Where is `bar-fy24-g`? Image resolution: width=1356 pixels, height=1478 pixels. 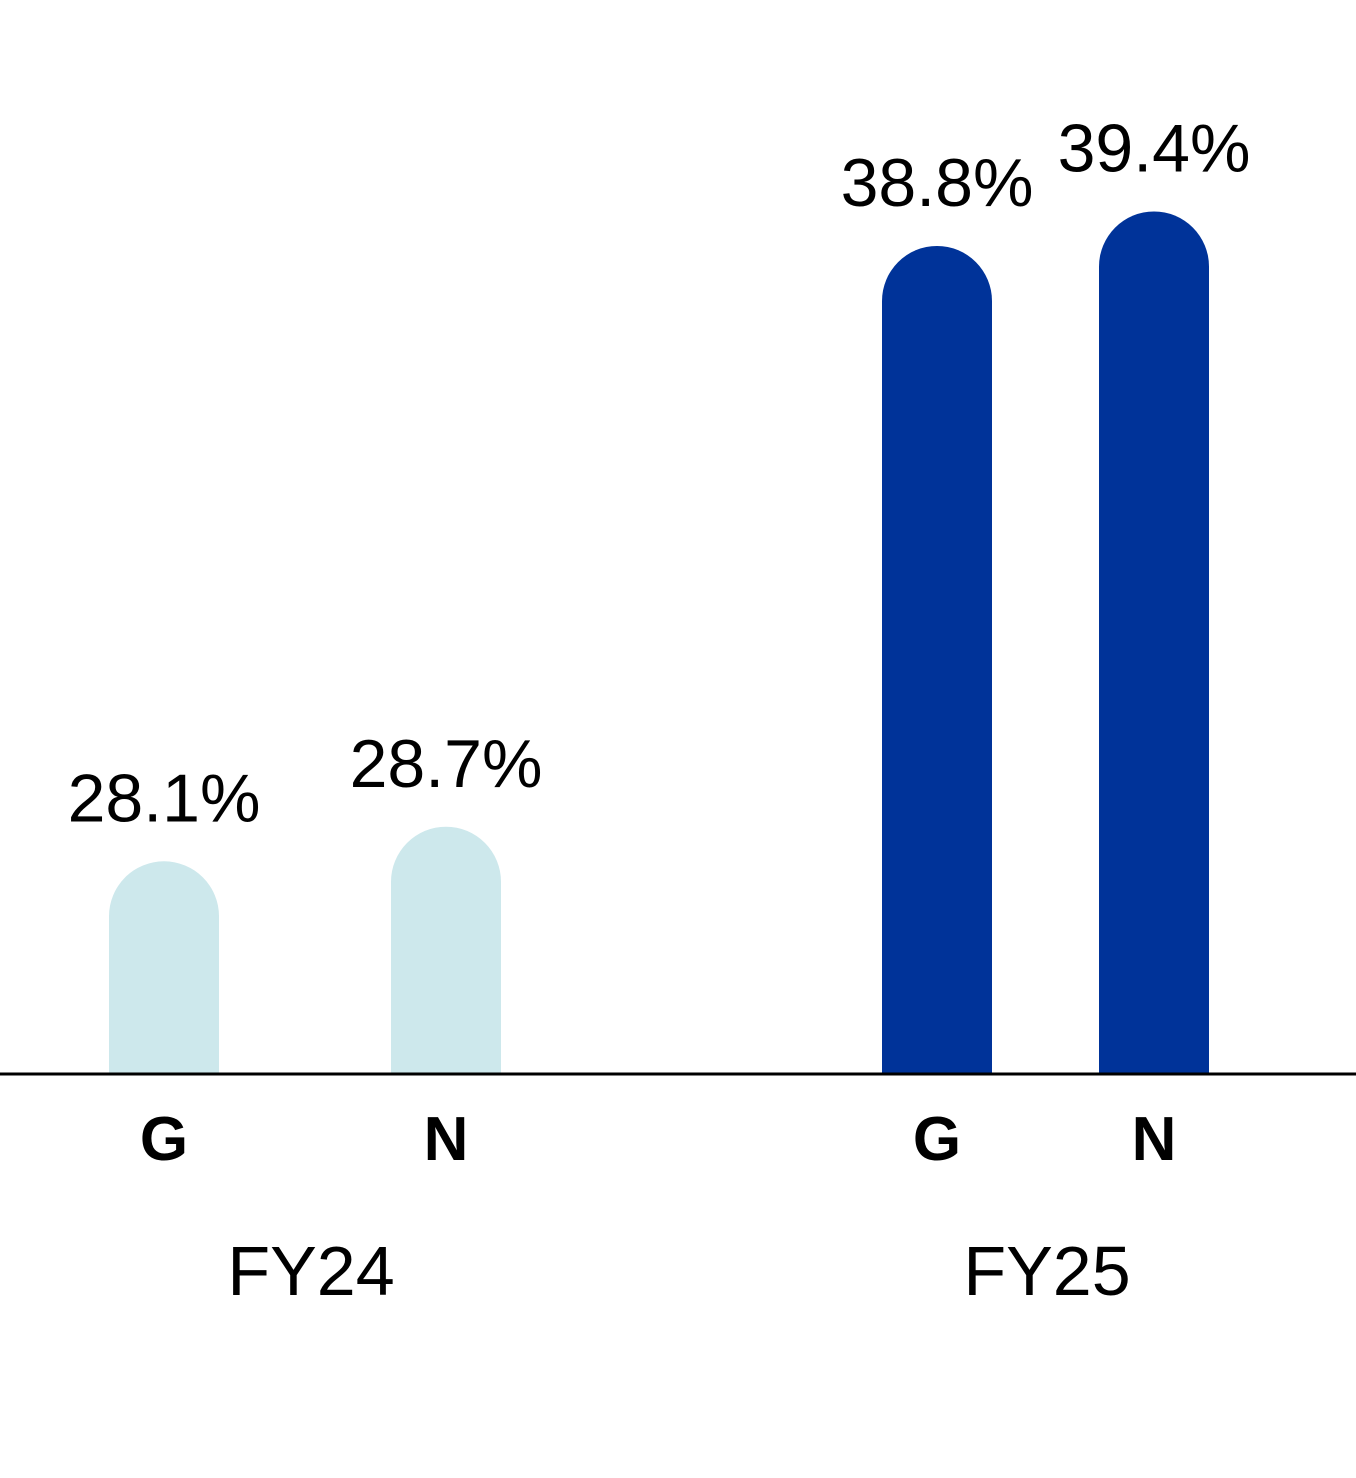
bar-fy24-g is located at coordinates (164, 967).